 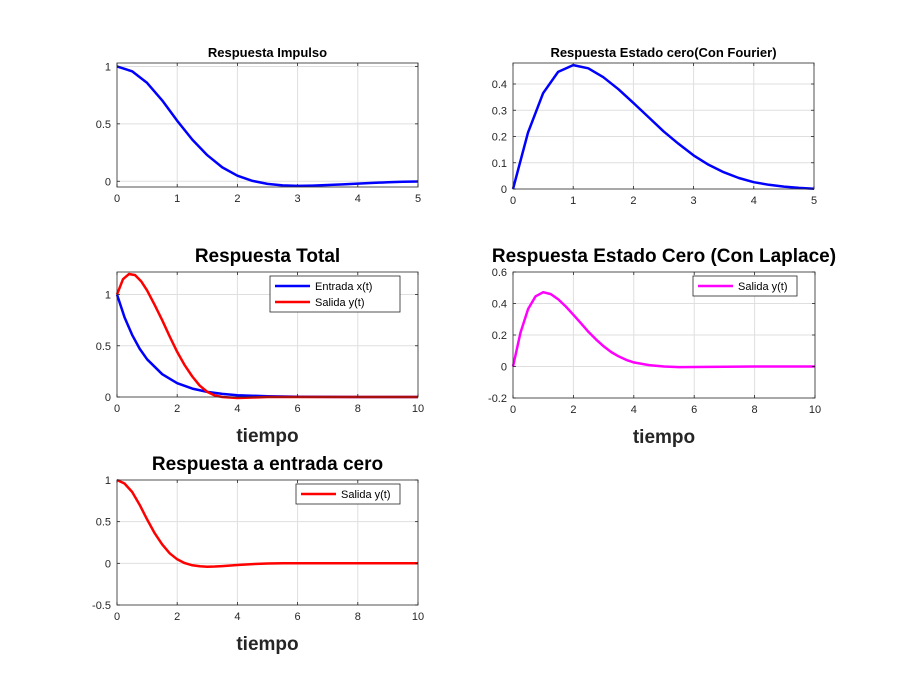 What do you see at coordinates (499, 111) in the screenshot?
I see `y-tick-label: 0.3` at bounding box center [499, 111].